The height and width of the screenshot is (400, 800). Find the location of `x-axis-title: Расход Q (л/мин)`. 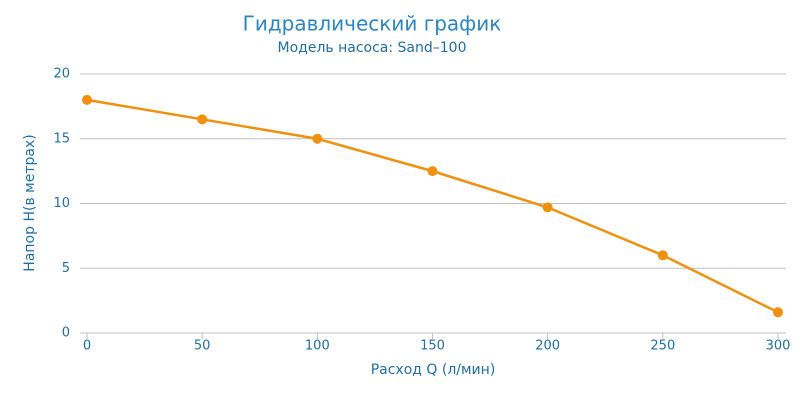

x-axis-title: Расход Q (л/мин) is located at coordinates (433, 370).